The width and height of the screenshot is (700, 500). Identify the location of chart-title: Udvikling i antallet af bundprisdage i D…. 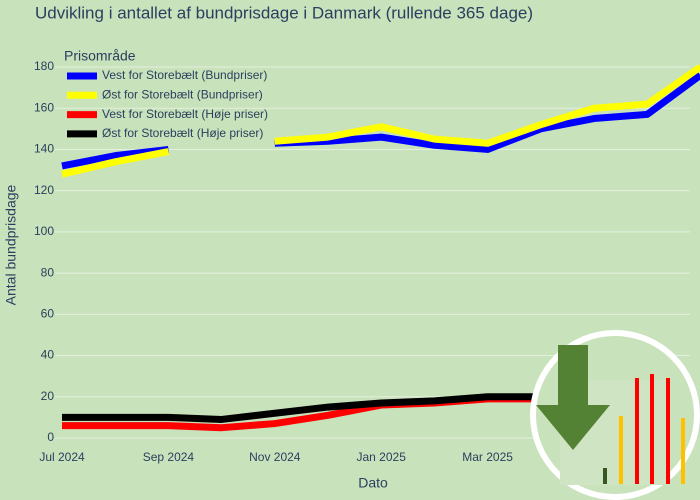
(284, 12).